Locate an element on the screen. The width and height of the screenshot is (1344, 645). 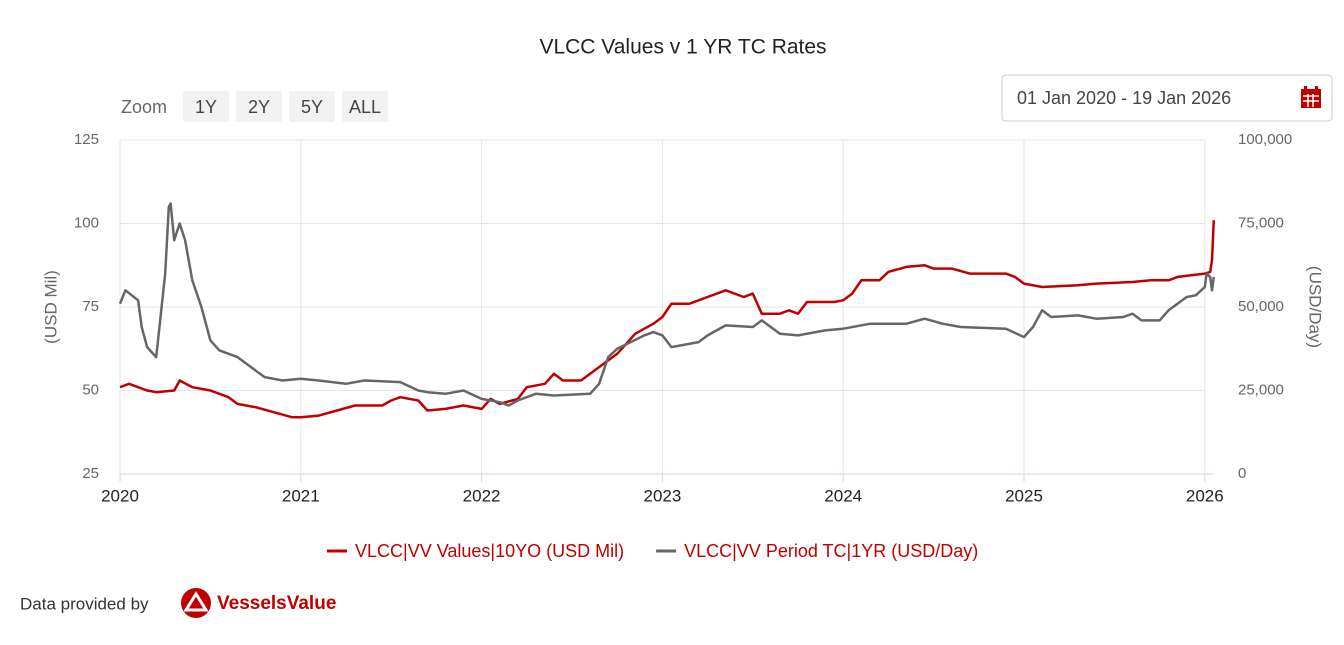
y-axis-title: (USD Mil) is located at coordinates (50, 307).